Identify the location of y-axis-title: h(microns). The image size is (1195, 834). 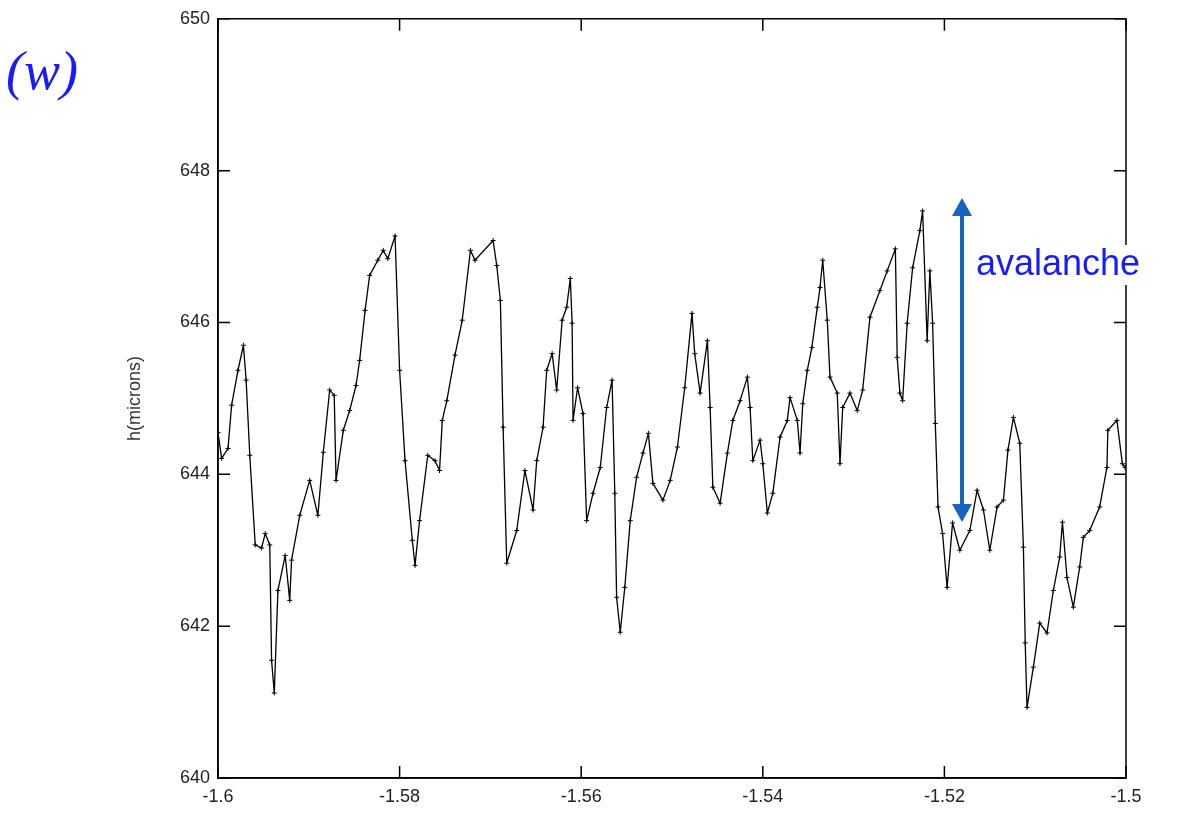
(133, 398).